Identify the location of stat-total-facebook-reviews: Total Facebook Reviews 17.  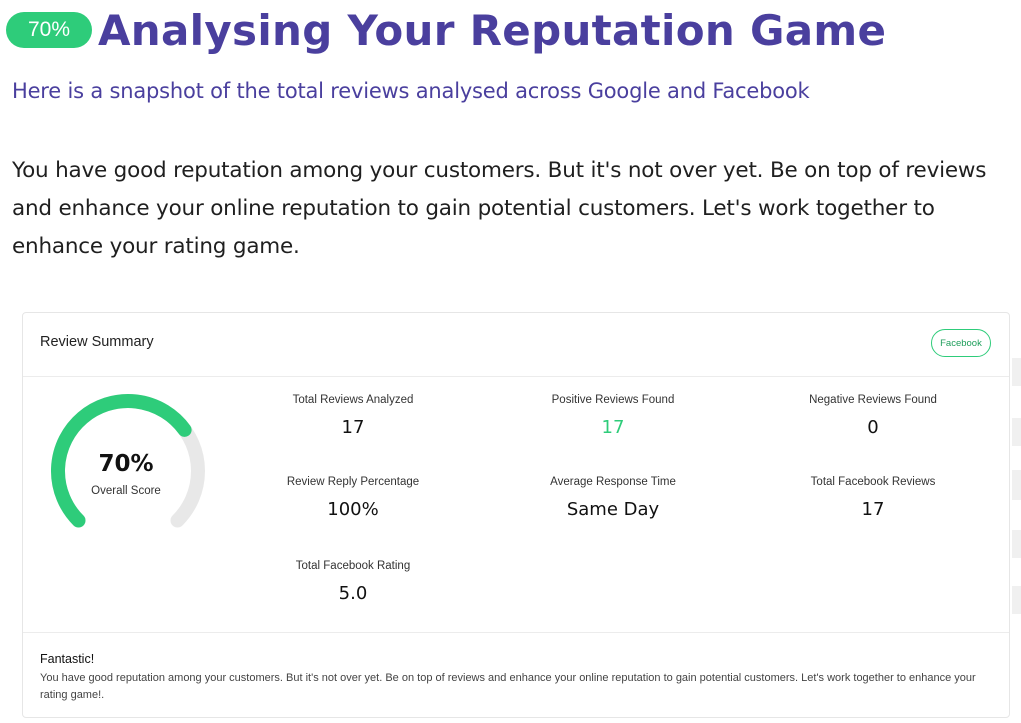
(873, 498).